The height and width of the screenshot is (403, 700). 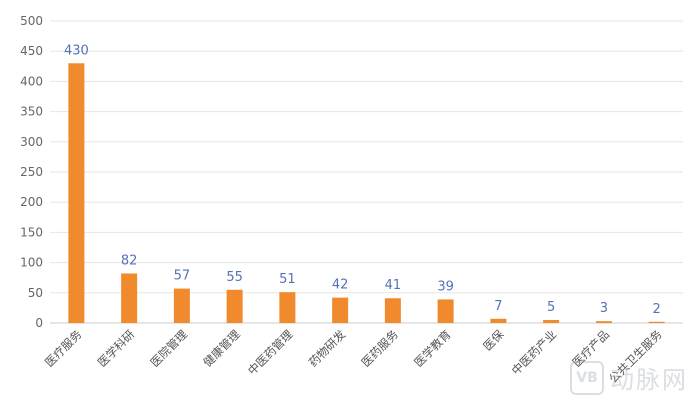 I want to click on data-label: 39, so click(x=445, y=286).